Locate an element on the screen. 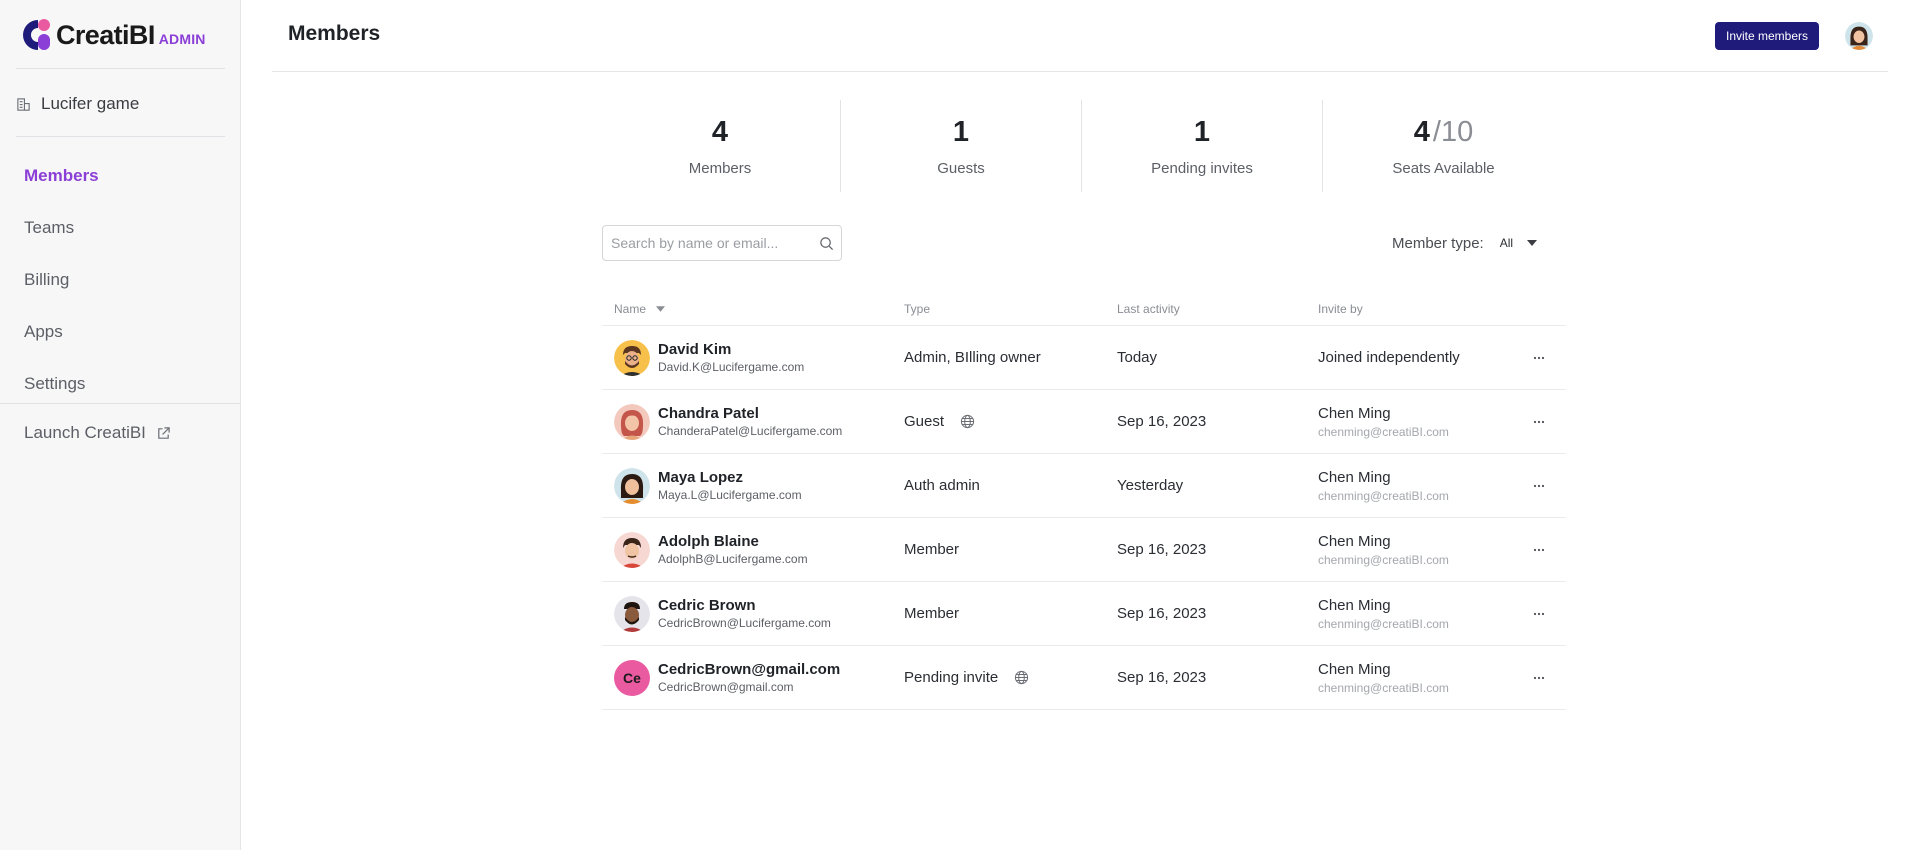 The image size is (1920, 850). sidebar-item-members: Members is located at coordinates (61, 175).